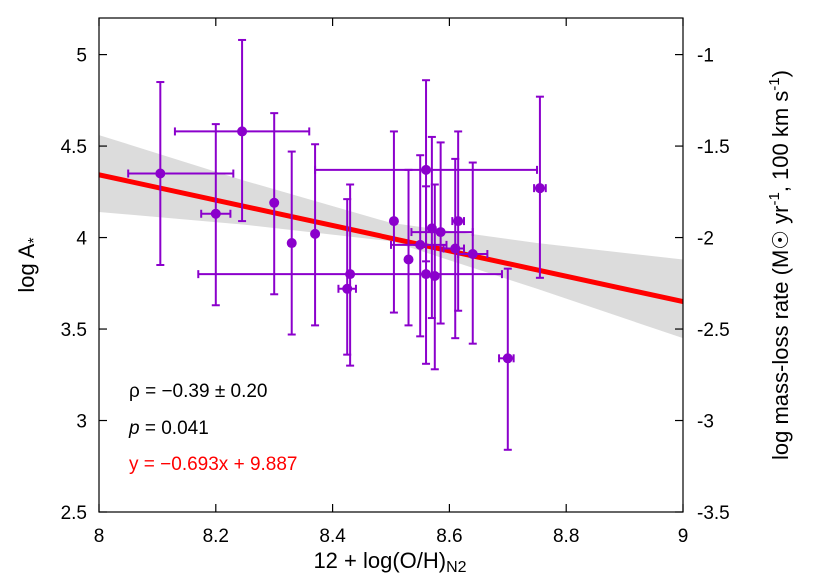 The width and height of the screenshot is (830, 581). I want to click on y2-tick-label: -3.5, so click(713, 513).